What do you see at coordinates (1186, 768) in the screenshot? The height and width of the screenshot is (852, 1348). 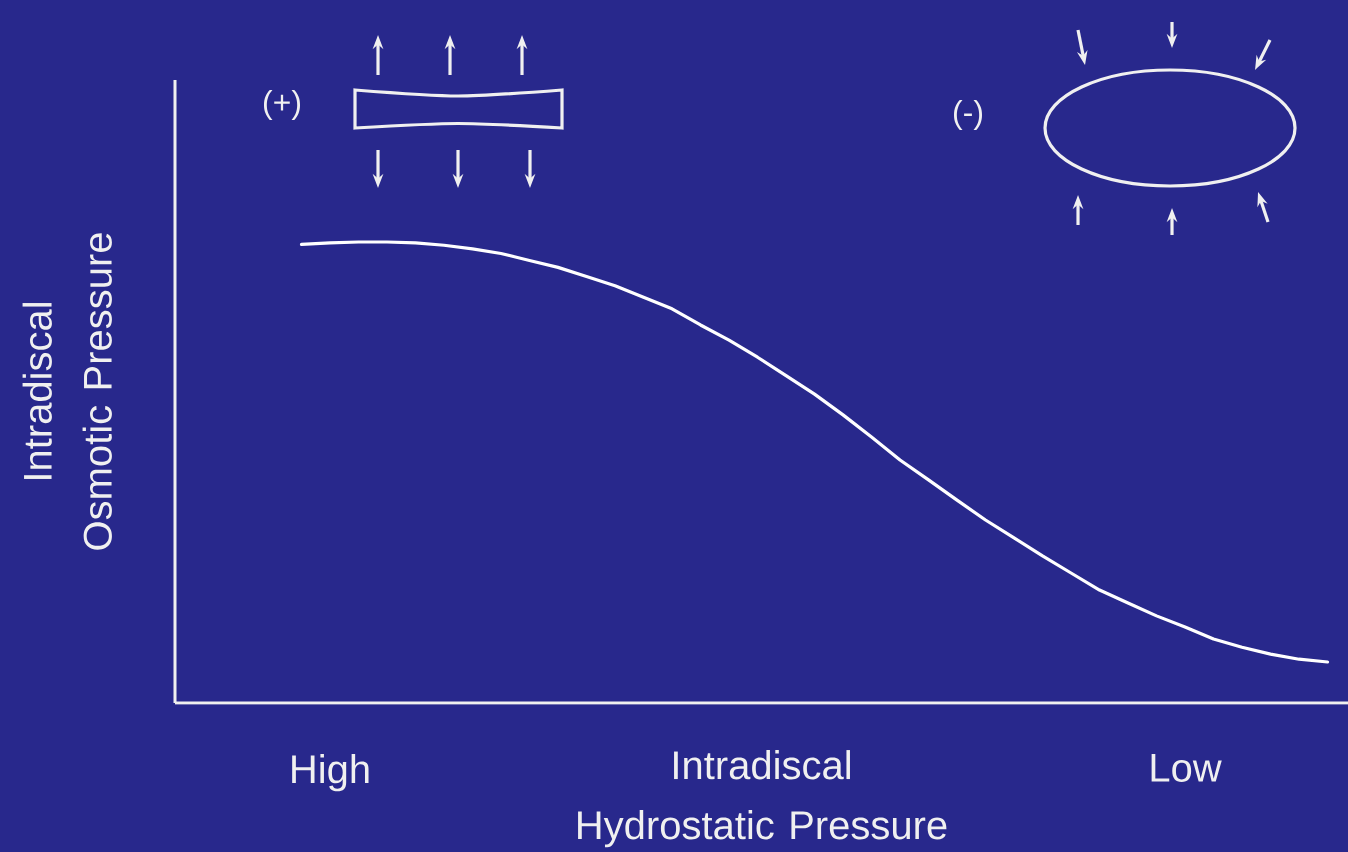 I see `x-tick-label: Low` at bounding box center [1186, 768].